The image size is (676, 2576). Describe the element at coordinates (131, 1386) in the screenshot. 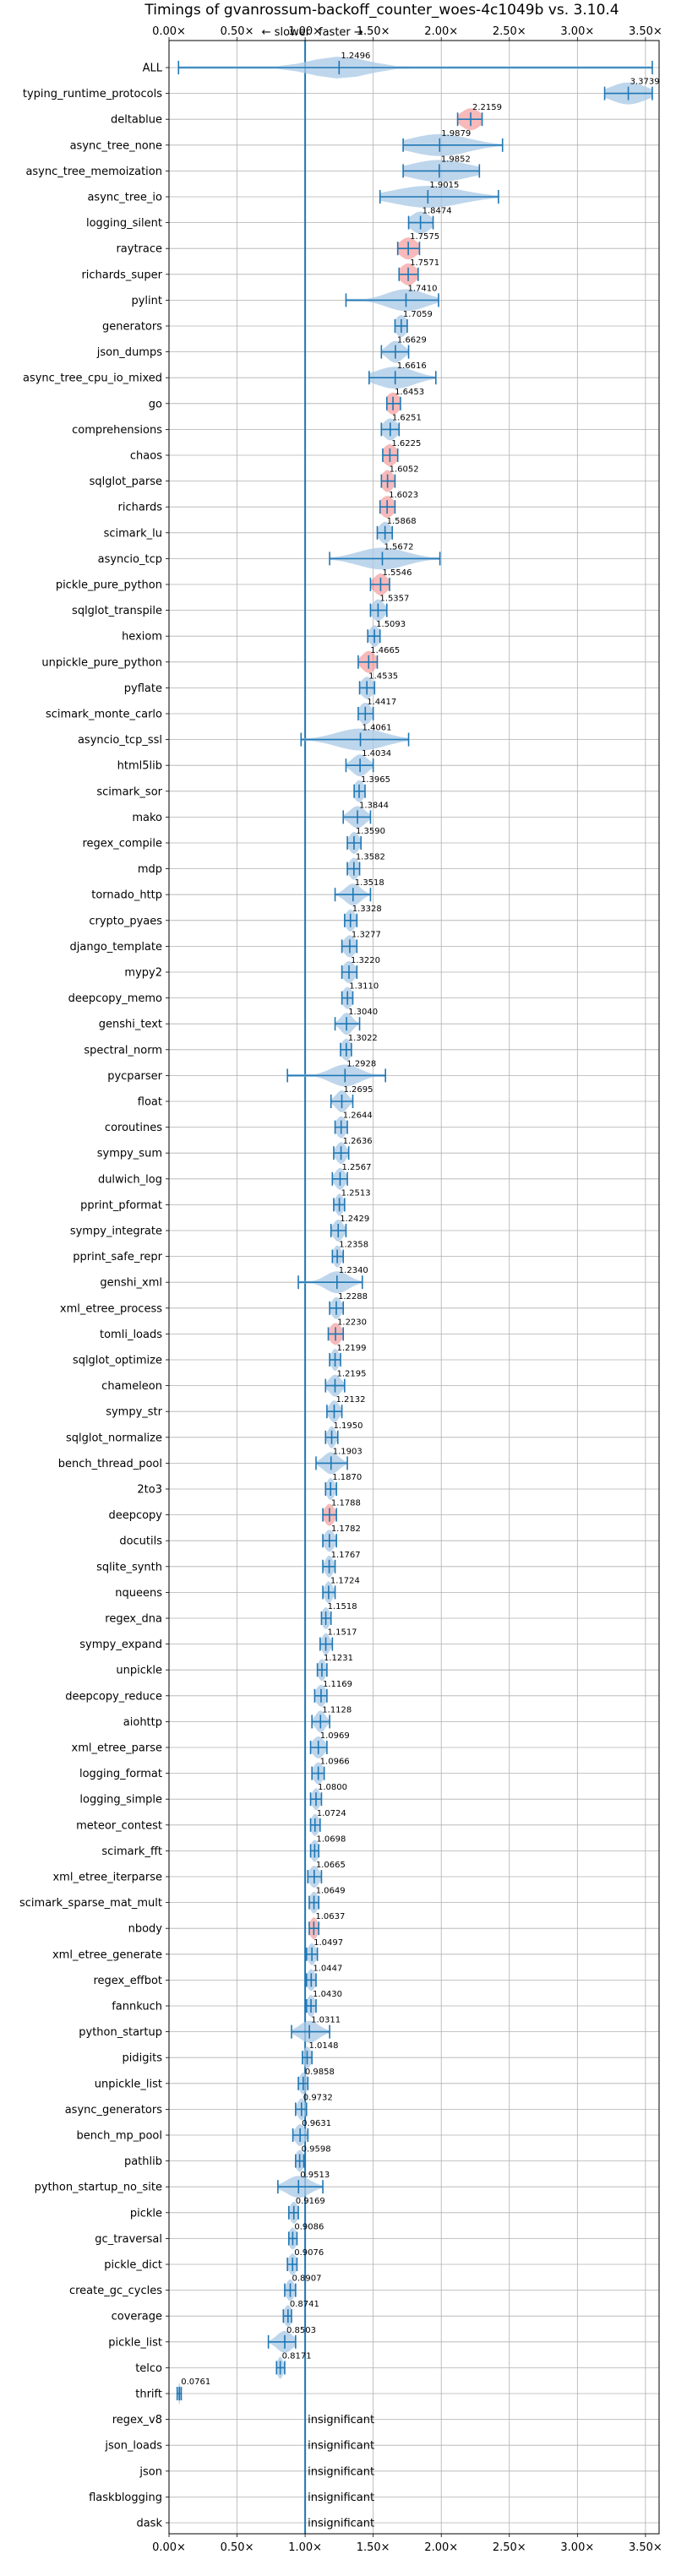

I see `benchmark-label: chameleon` at that location.